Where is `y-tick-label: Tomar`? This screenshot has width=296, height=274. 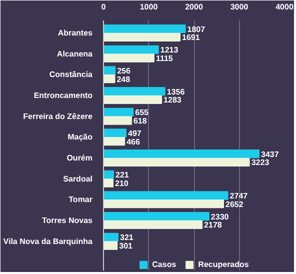
y-tick-label: Tomar is located at coordinates (80, 199).